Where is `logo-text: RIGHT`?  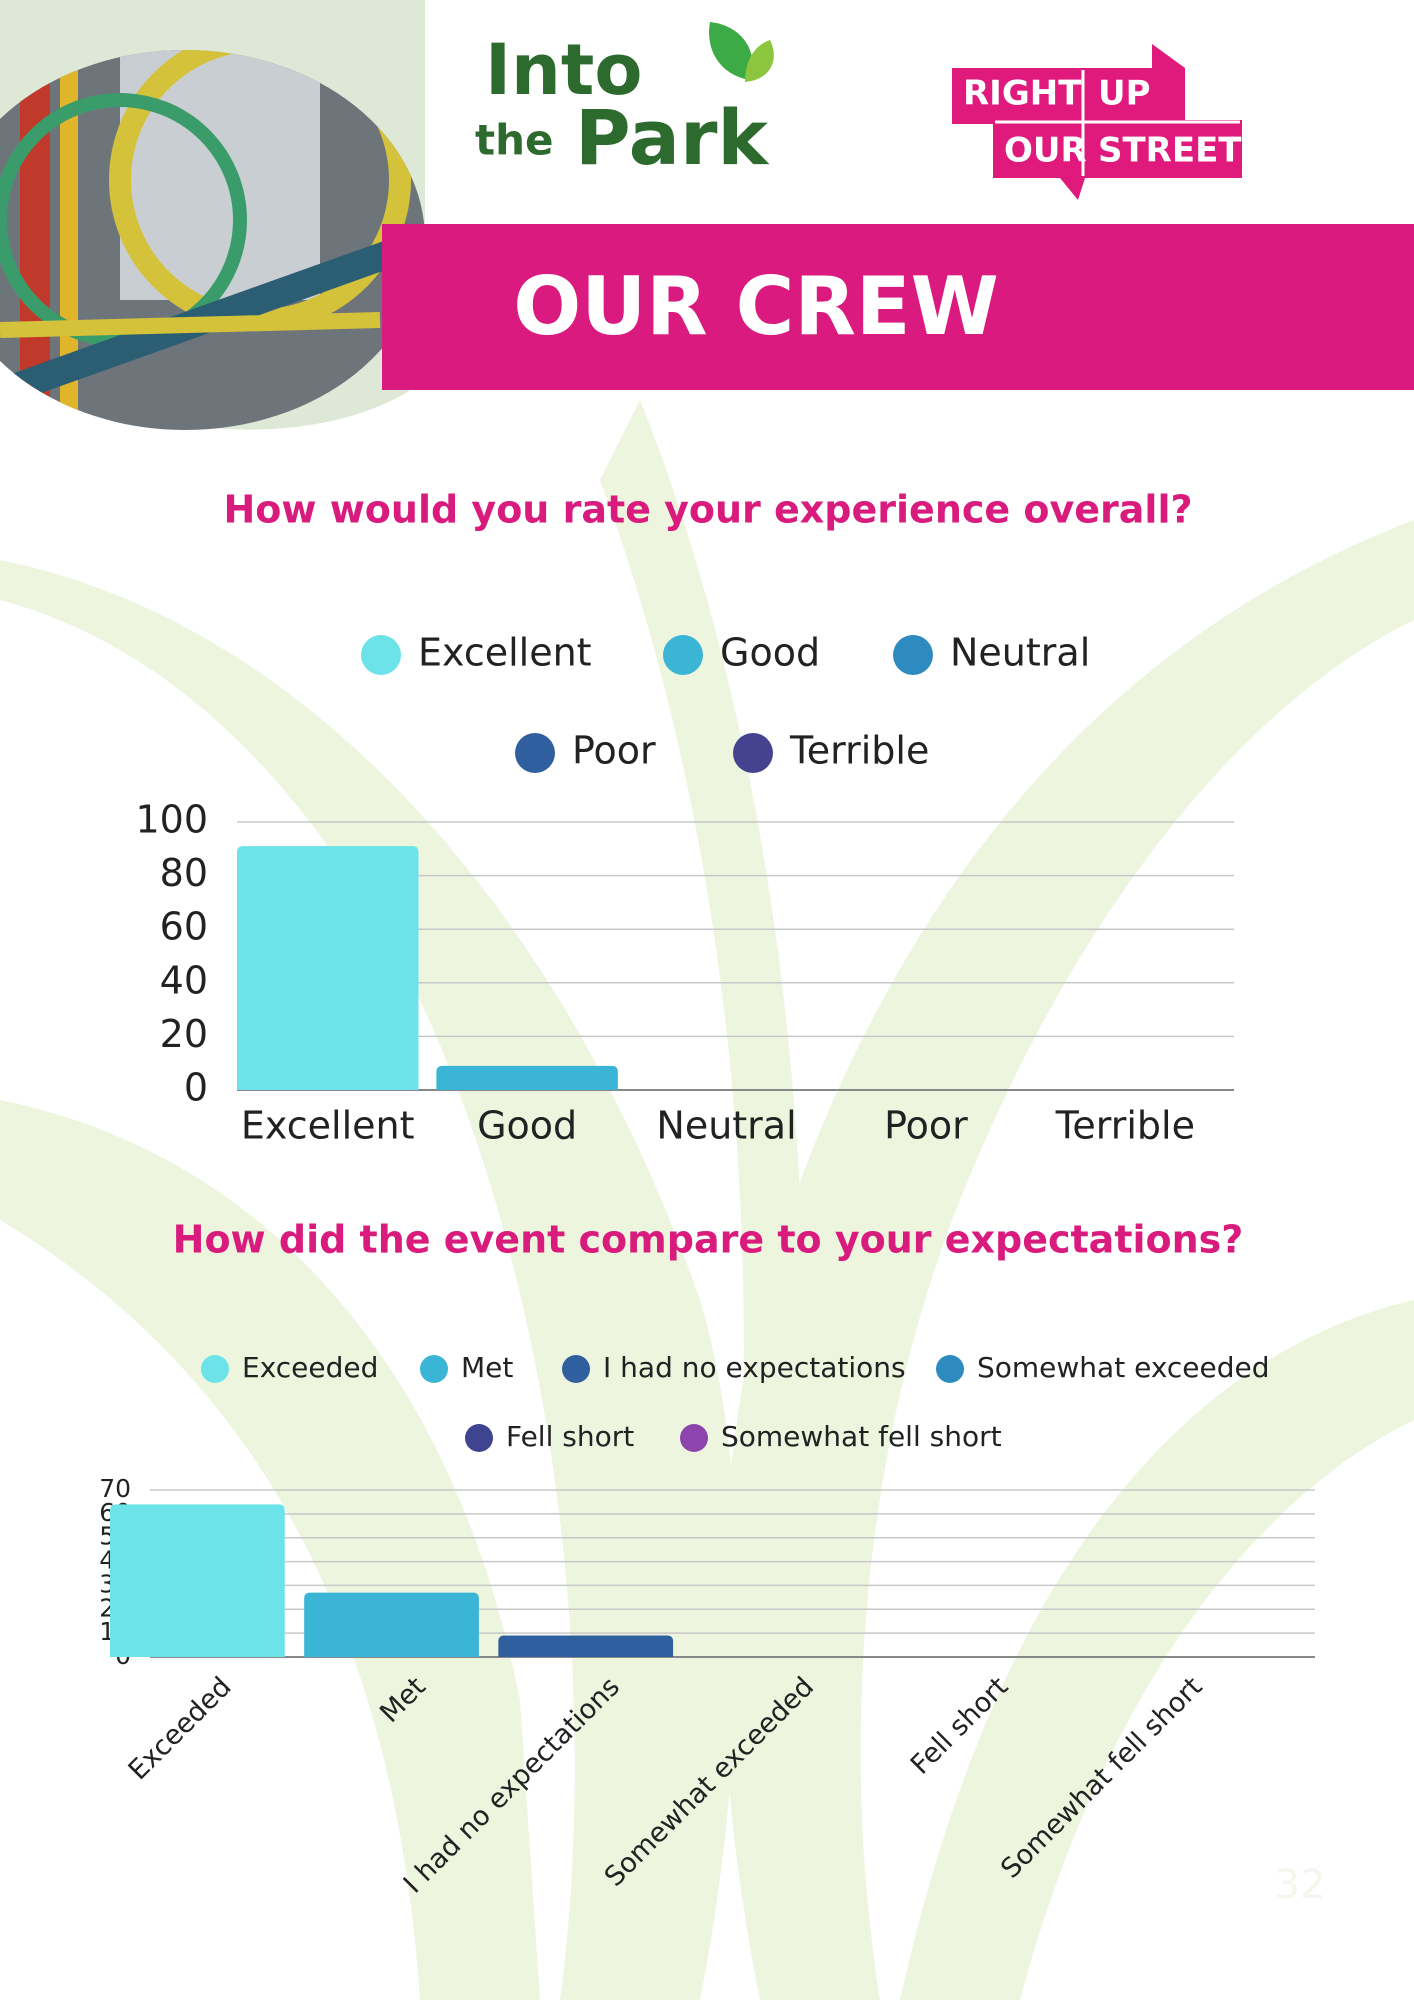
logo-text: RIGHT is located at coordinates (1022, 94).